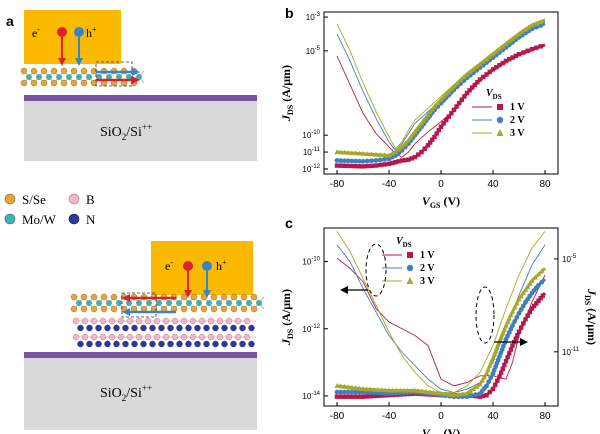  Describe the element at coordinates (90, 199) in the screenshot. I see `legend-label-b: B` at that location.